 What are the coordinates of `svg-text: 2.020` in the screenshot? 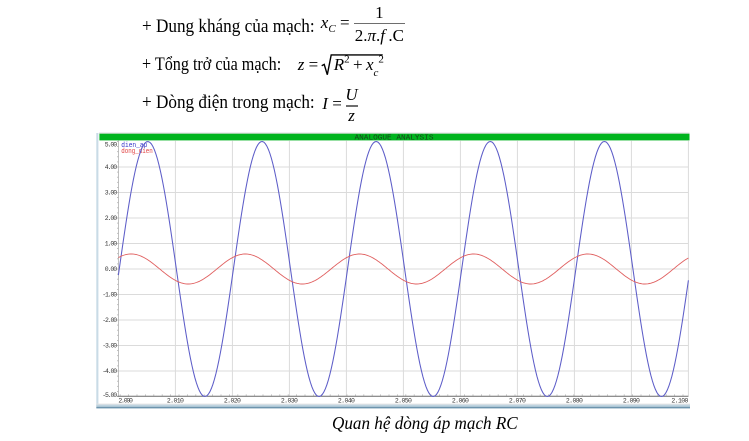 It's located at (232, 400).